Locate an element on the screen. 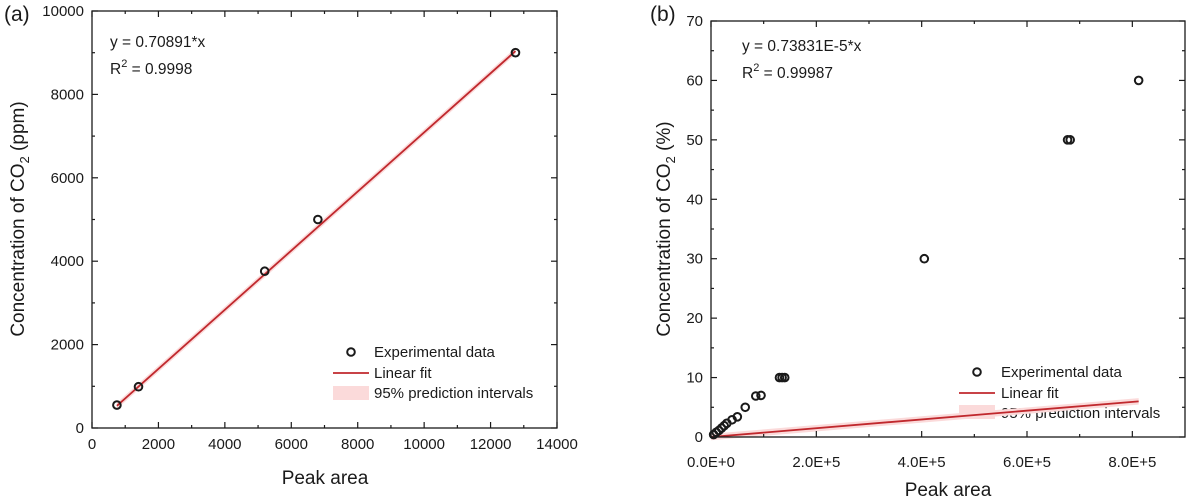  y-axis-label-a-unit: (ppm) is located at coordinates (18, 128).